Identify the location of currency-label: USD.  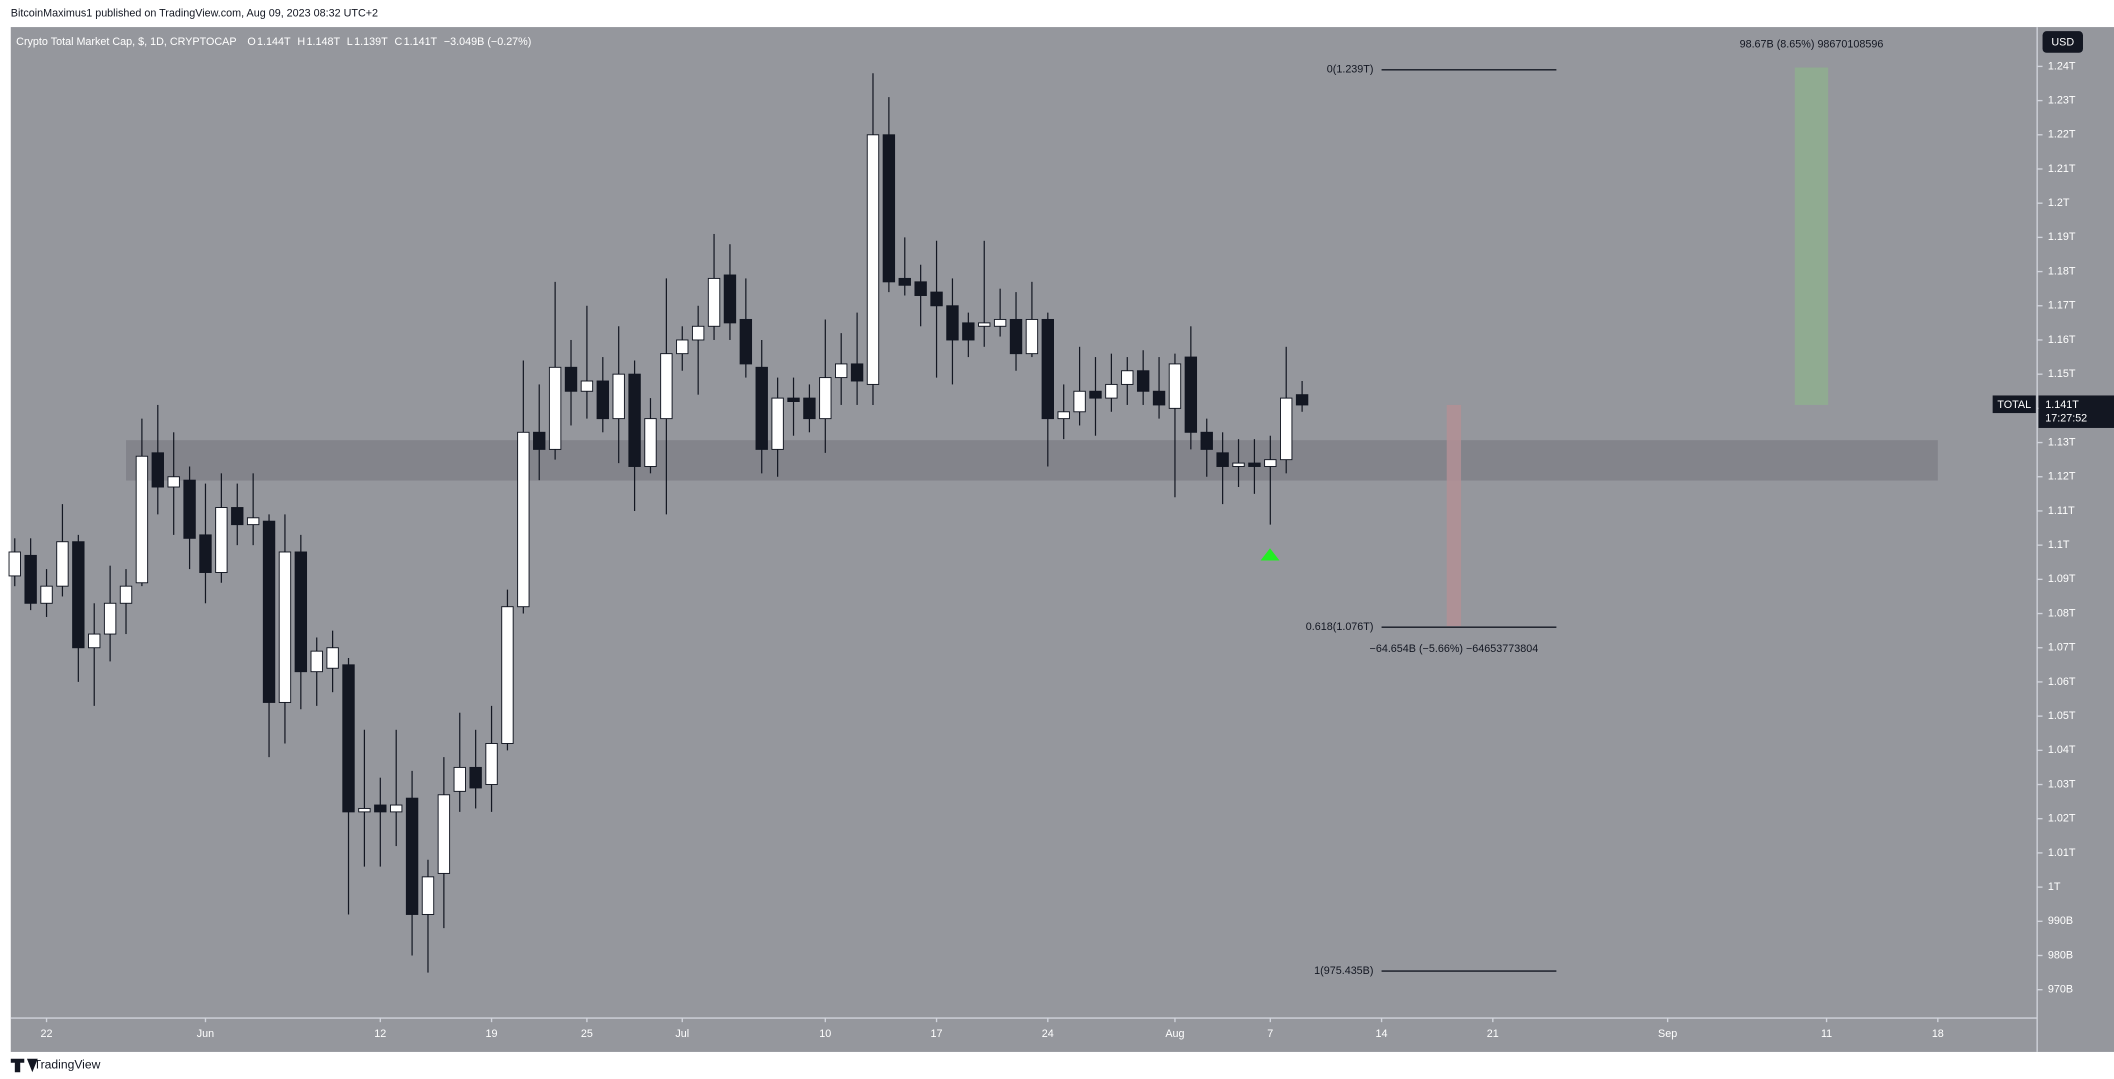
(2062, 42).